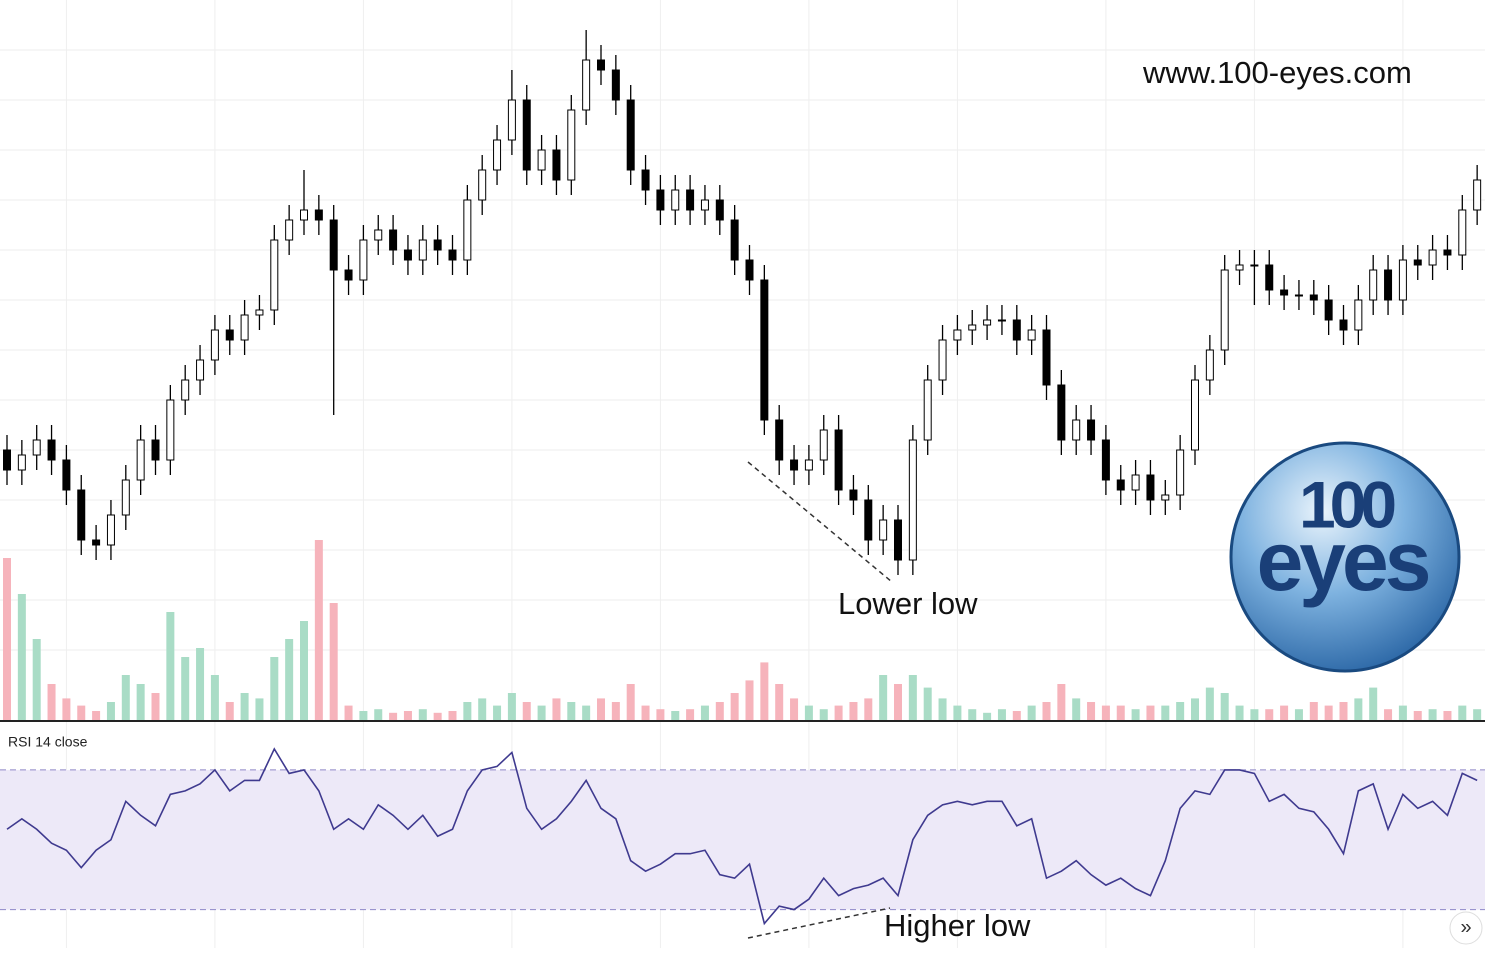 This screenshot has height=973, width=1485. I want to click on scroll-button-label: », so click(1465, 927).